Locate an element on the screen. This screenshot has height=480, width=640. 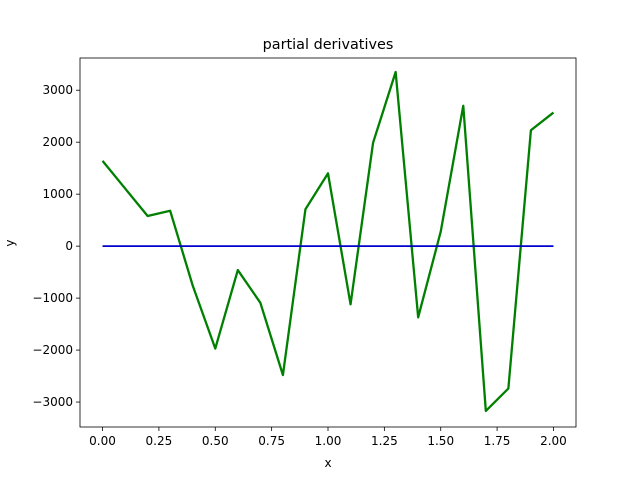
chart-title: partial derivatives is located at coordinates (328, 45).